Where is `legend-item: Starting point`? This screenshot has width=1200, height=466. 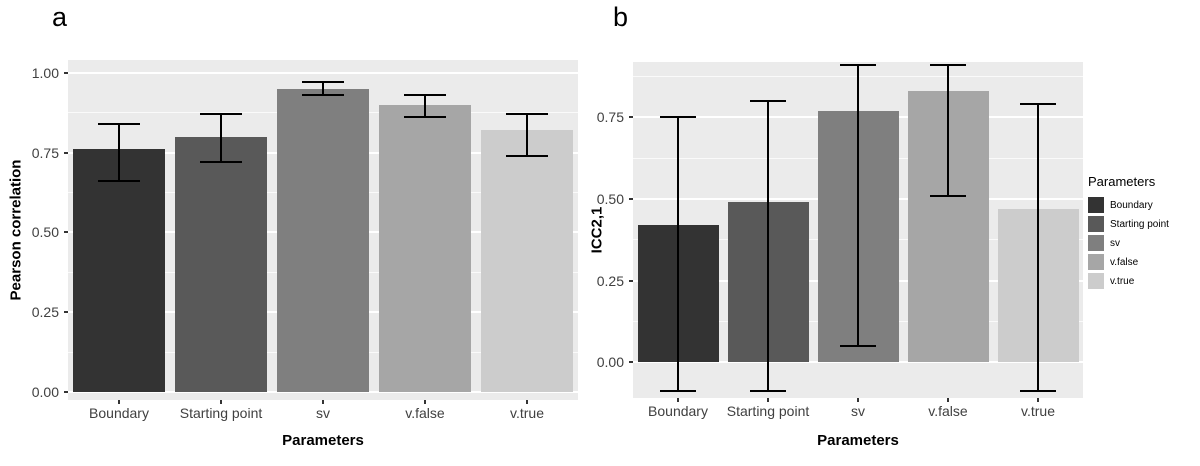 legend-item: Starting point is located at coordinates (1128, 224).